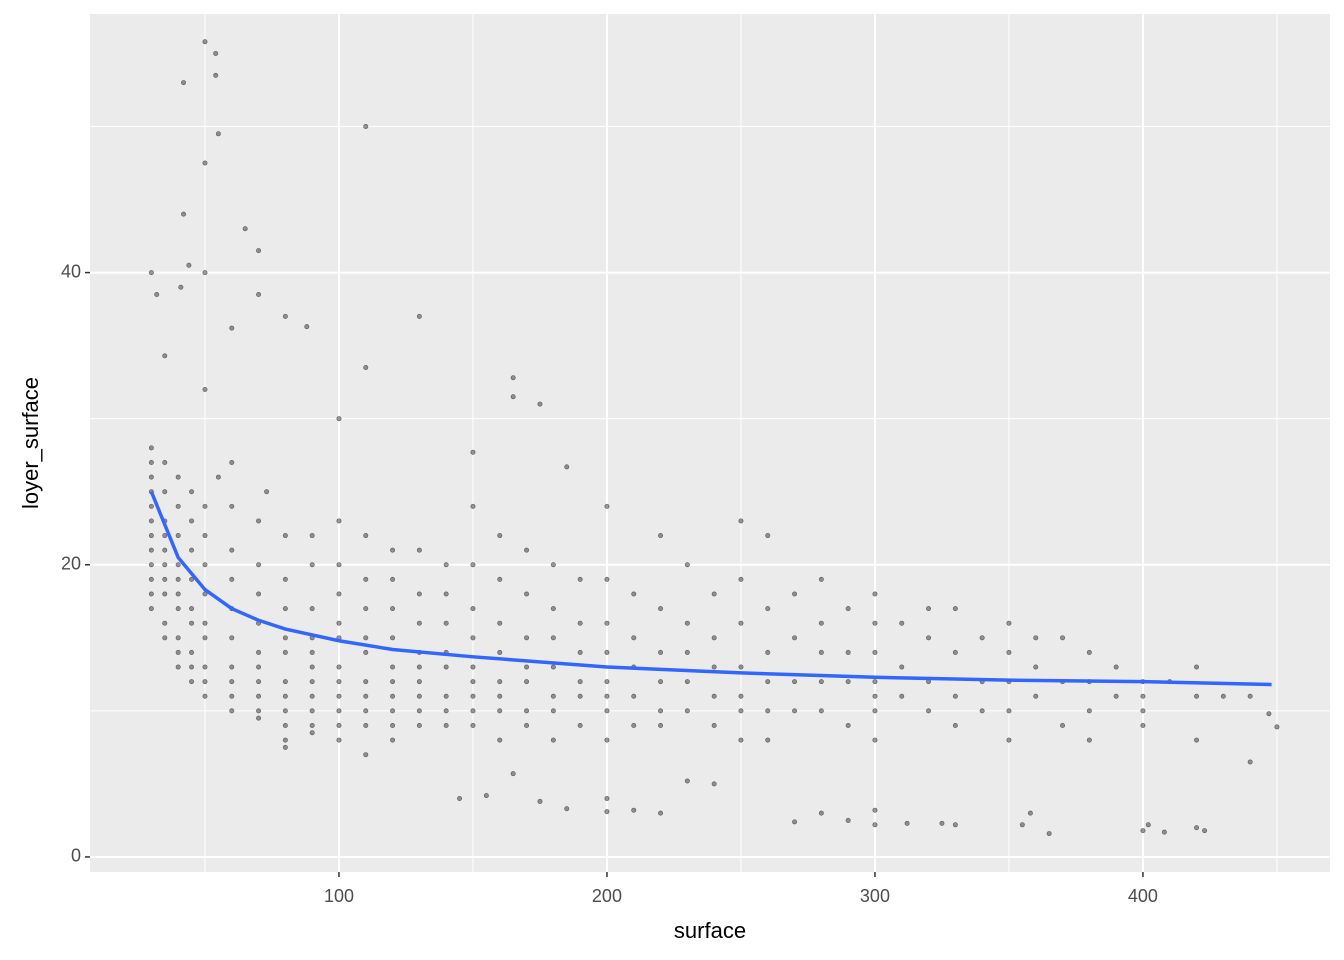 This screenshot has height=960, width=1344. Describe the element at coordinates (710, 930) in the screenshot. I see `x-axis-title: surface` at that location.